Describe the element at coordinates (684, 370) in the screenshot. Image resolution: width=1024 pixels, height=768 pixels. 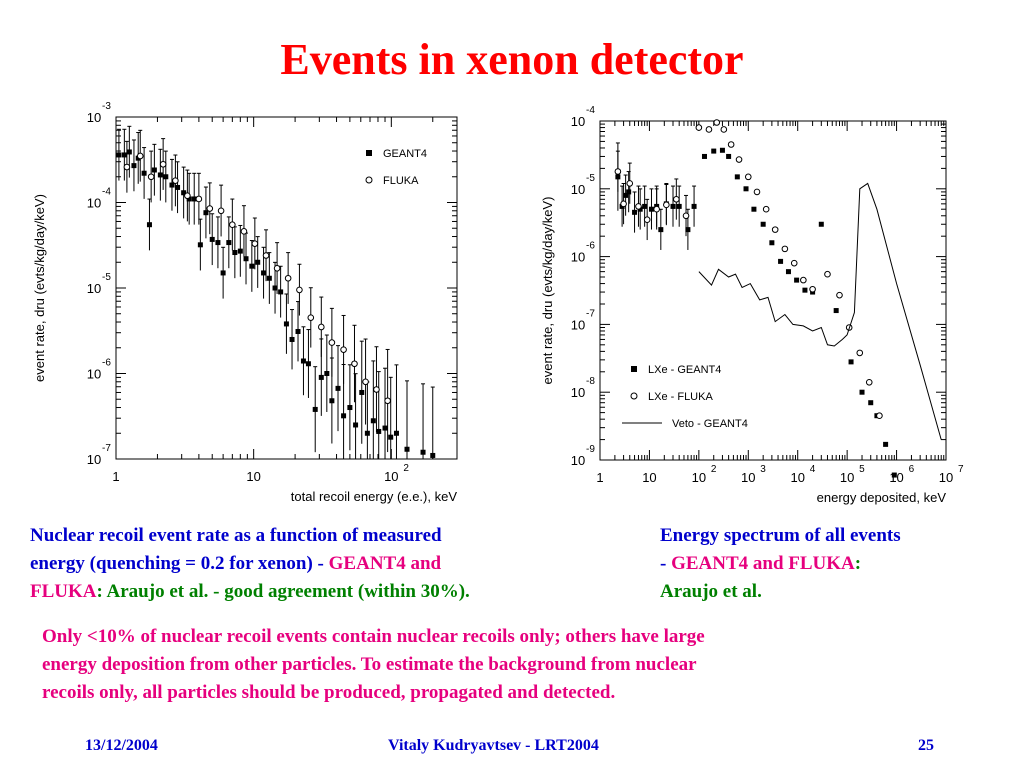
I see `legend-label: LXe - GEANT4` at that location.